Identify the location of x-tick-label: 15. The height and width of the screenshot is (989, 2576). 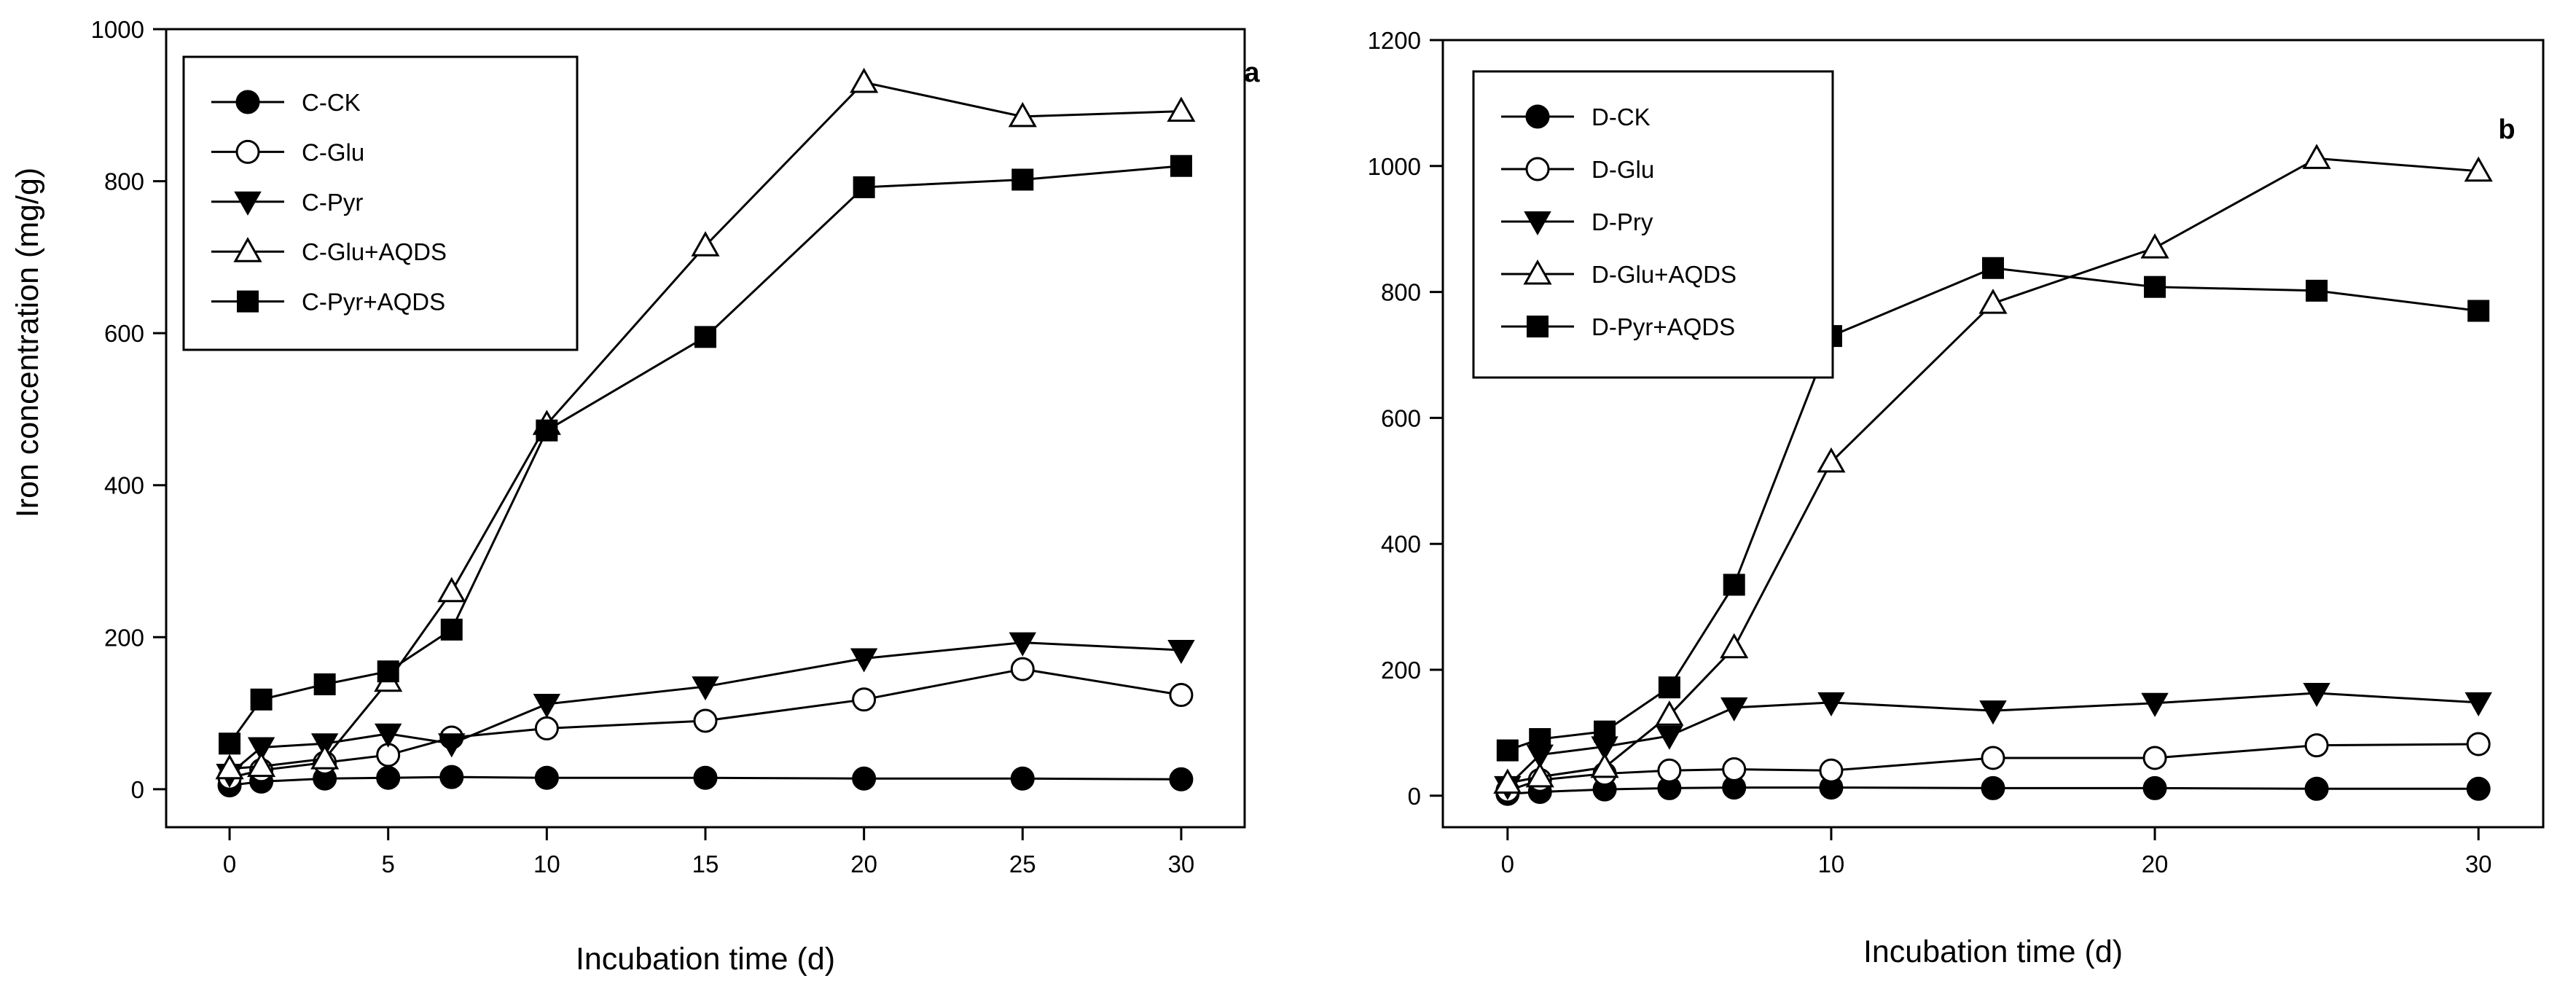
(705, 864).